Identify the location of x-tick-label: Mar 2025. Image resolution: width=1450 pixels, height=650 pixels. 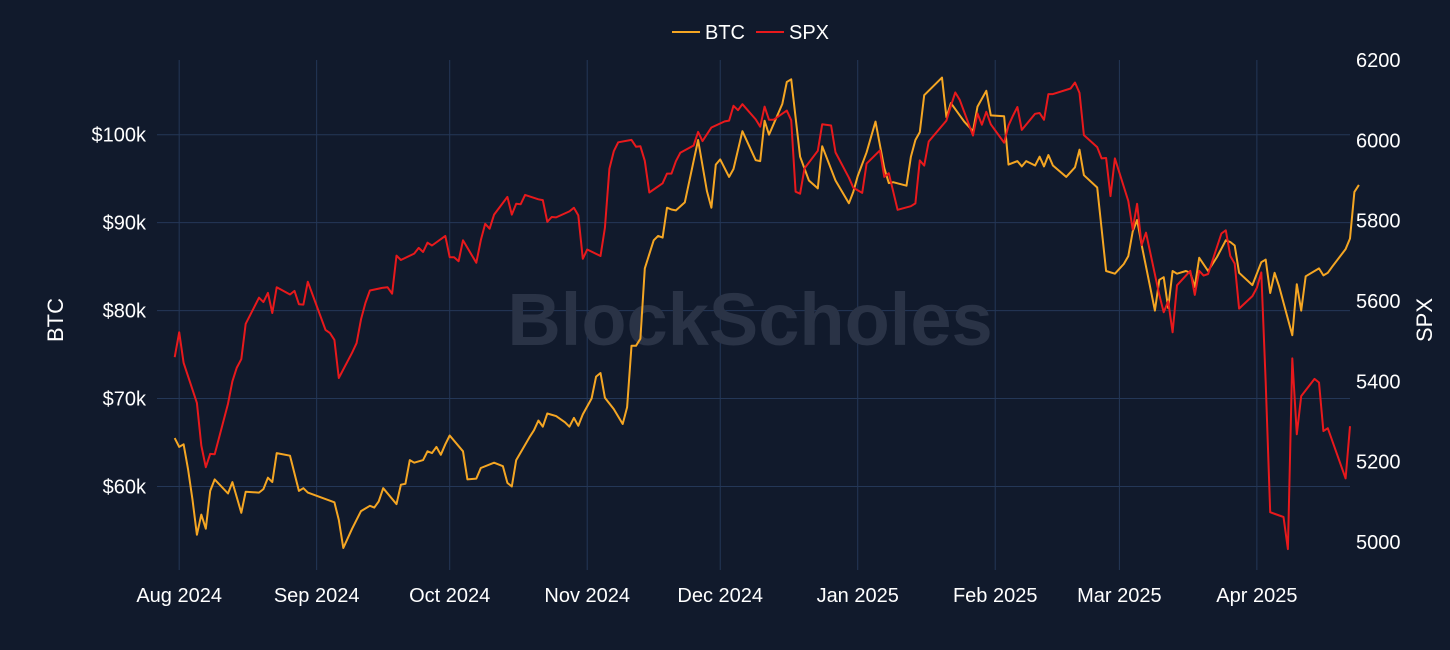
(1119, 596).